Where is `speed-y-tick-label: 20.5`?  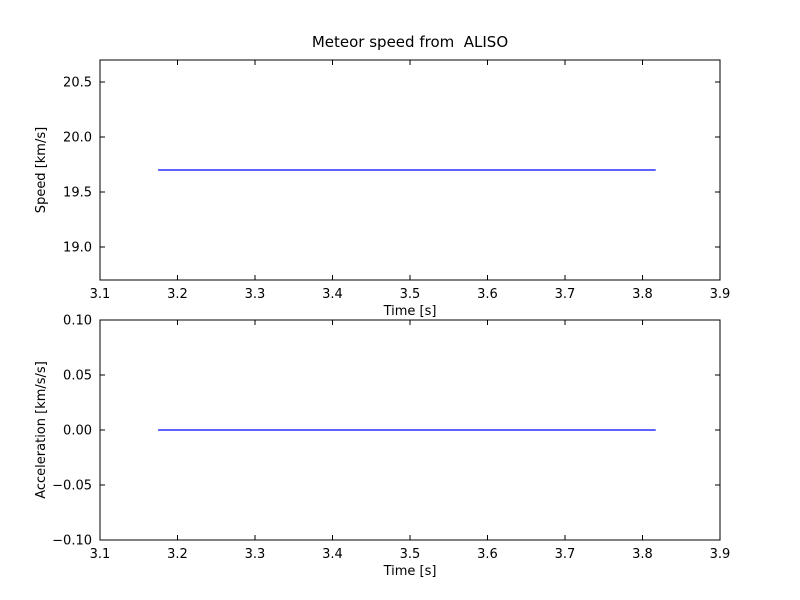 speed-y-tick-label: 20.5 is located at coordinates (77, 83).